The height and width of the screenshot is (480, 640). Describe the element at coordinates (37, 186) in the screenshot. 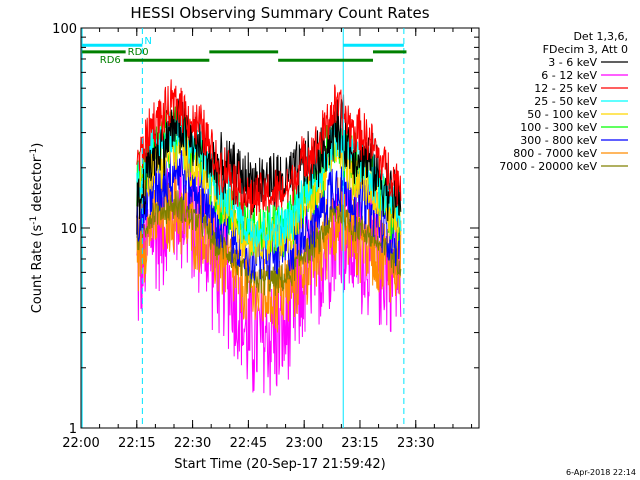

I see `y-label-part2: detector` at that location.